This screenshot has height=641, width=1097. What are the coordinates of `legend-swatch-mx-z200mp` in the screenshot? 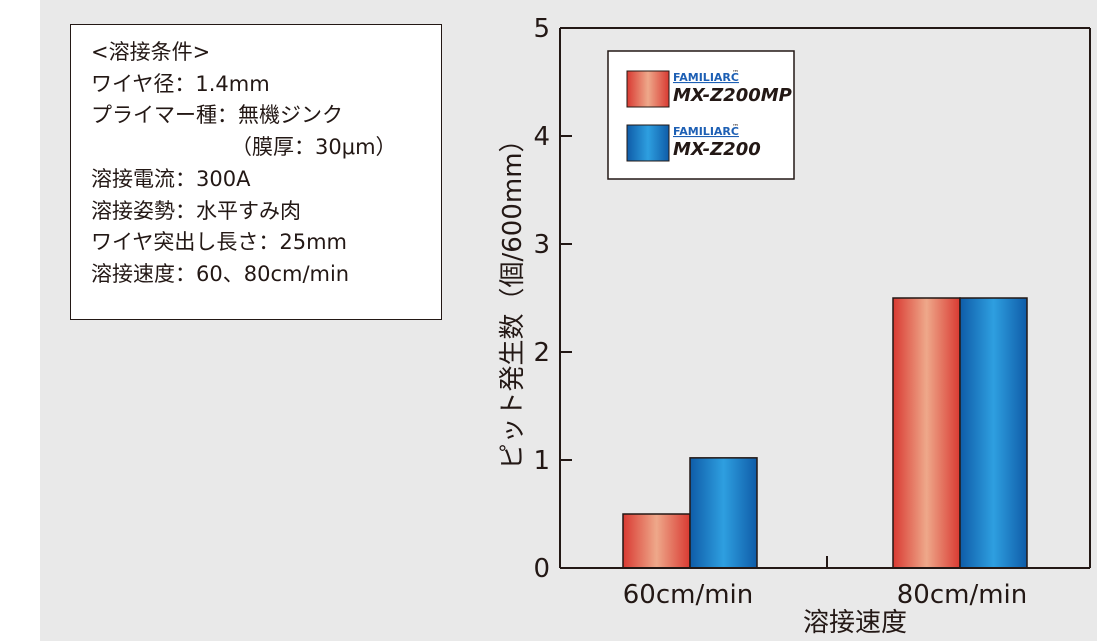 It's located at (648, 89).